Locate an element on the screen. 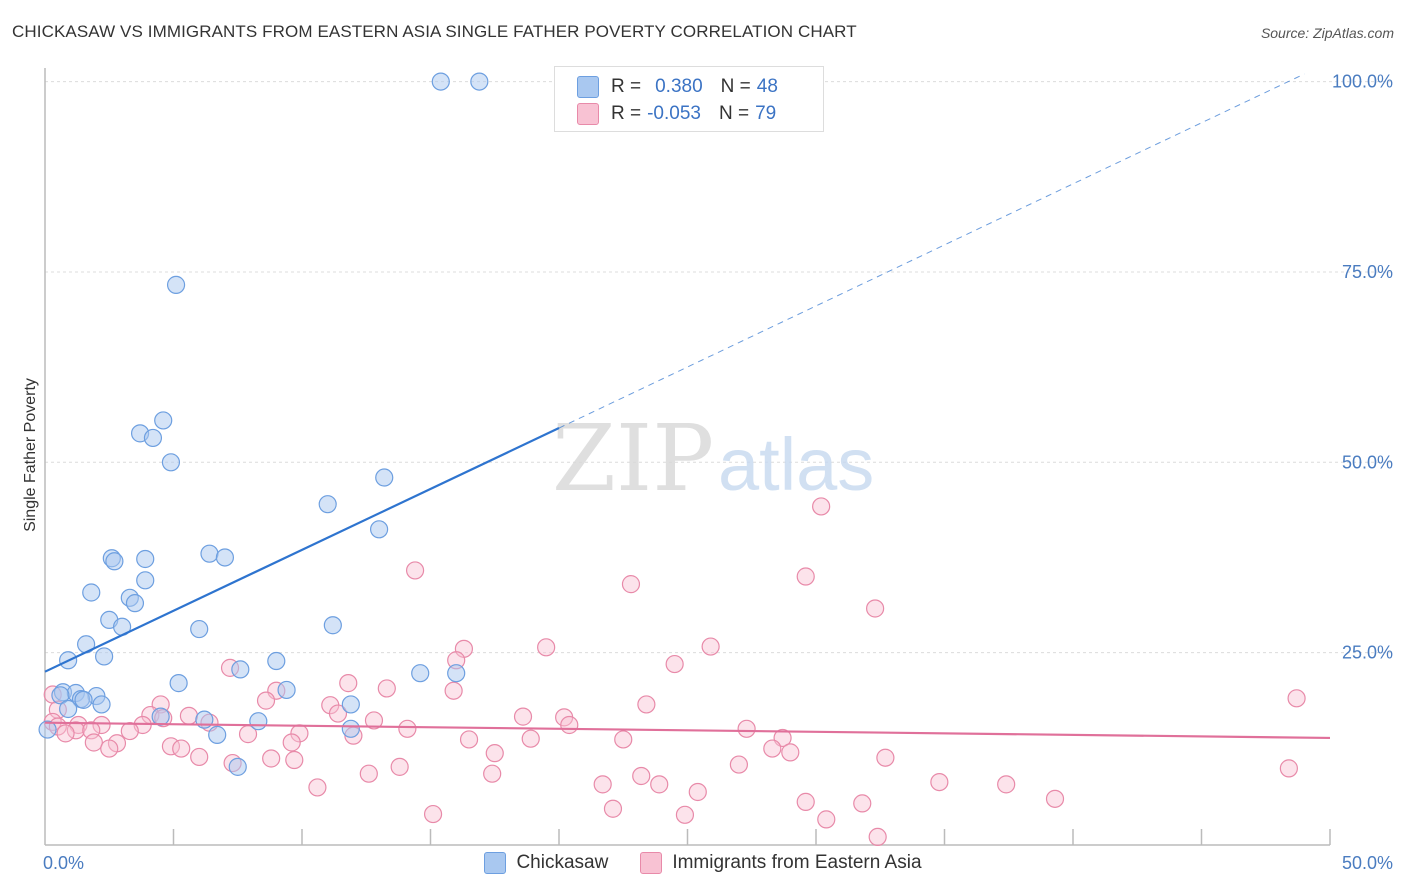  y-axis-label: Single Father Poverty is located at coordinates (30, 455).